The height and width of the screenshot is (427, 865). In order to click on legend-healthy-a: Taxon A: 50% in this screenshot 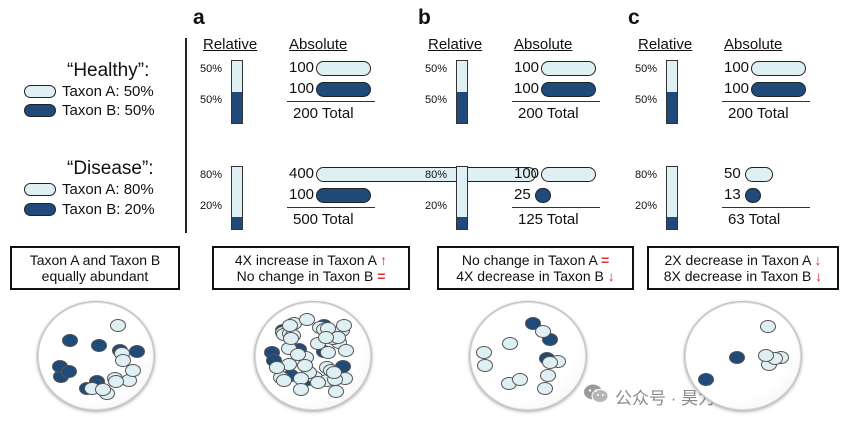, I will do `click(89, 91)`.